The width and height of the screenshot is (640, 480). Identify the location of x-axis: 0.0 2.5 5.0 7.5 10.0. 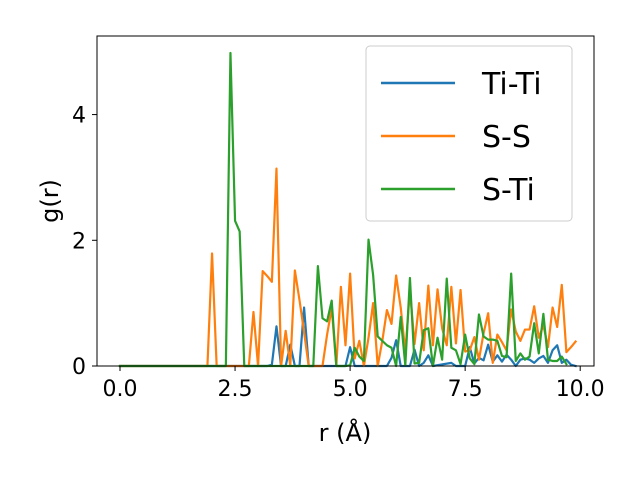
(354, 384).